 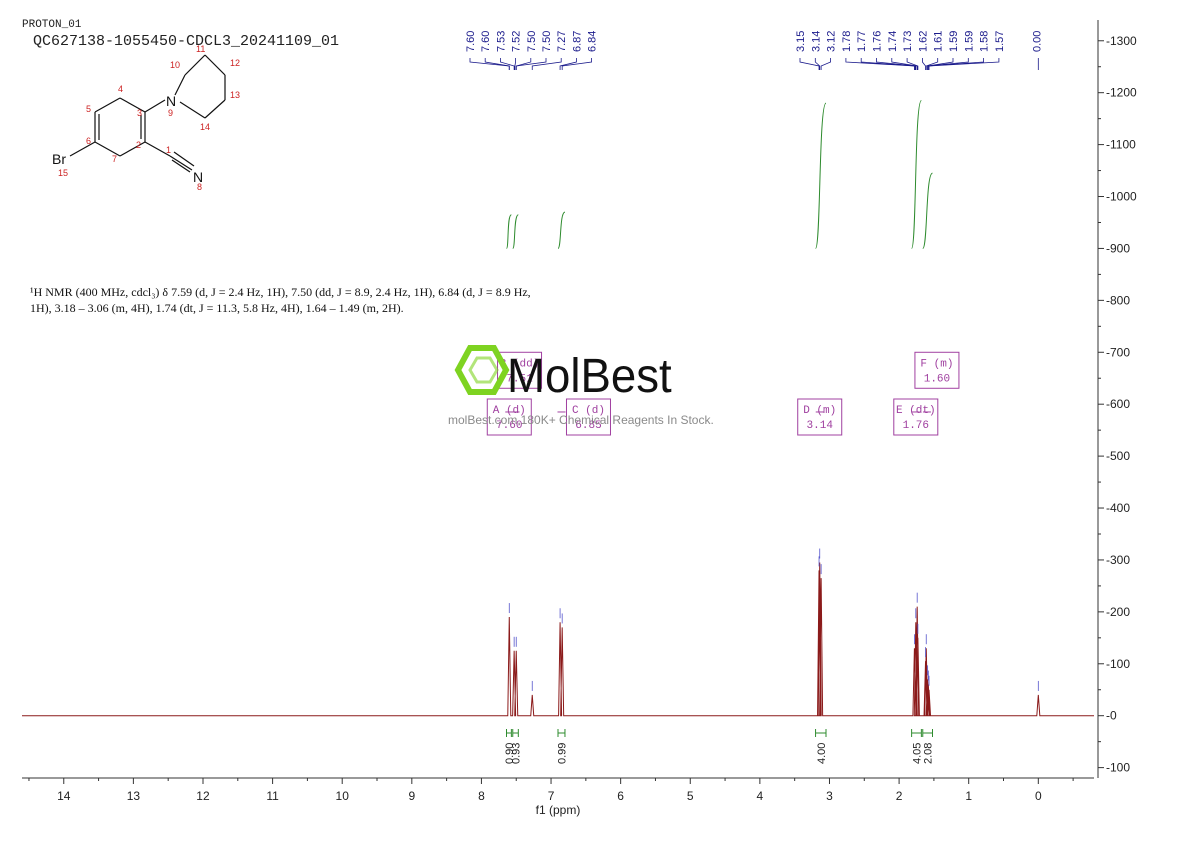 What do you see at coordinates (63, 173) in the screenshot?
I see `atom-number: 15` at bounding box center [63, 173].